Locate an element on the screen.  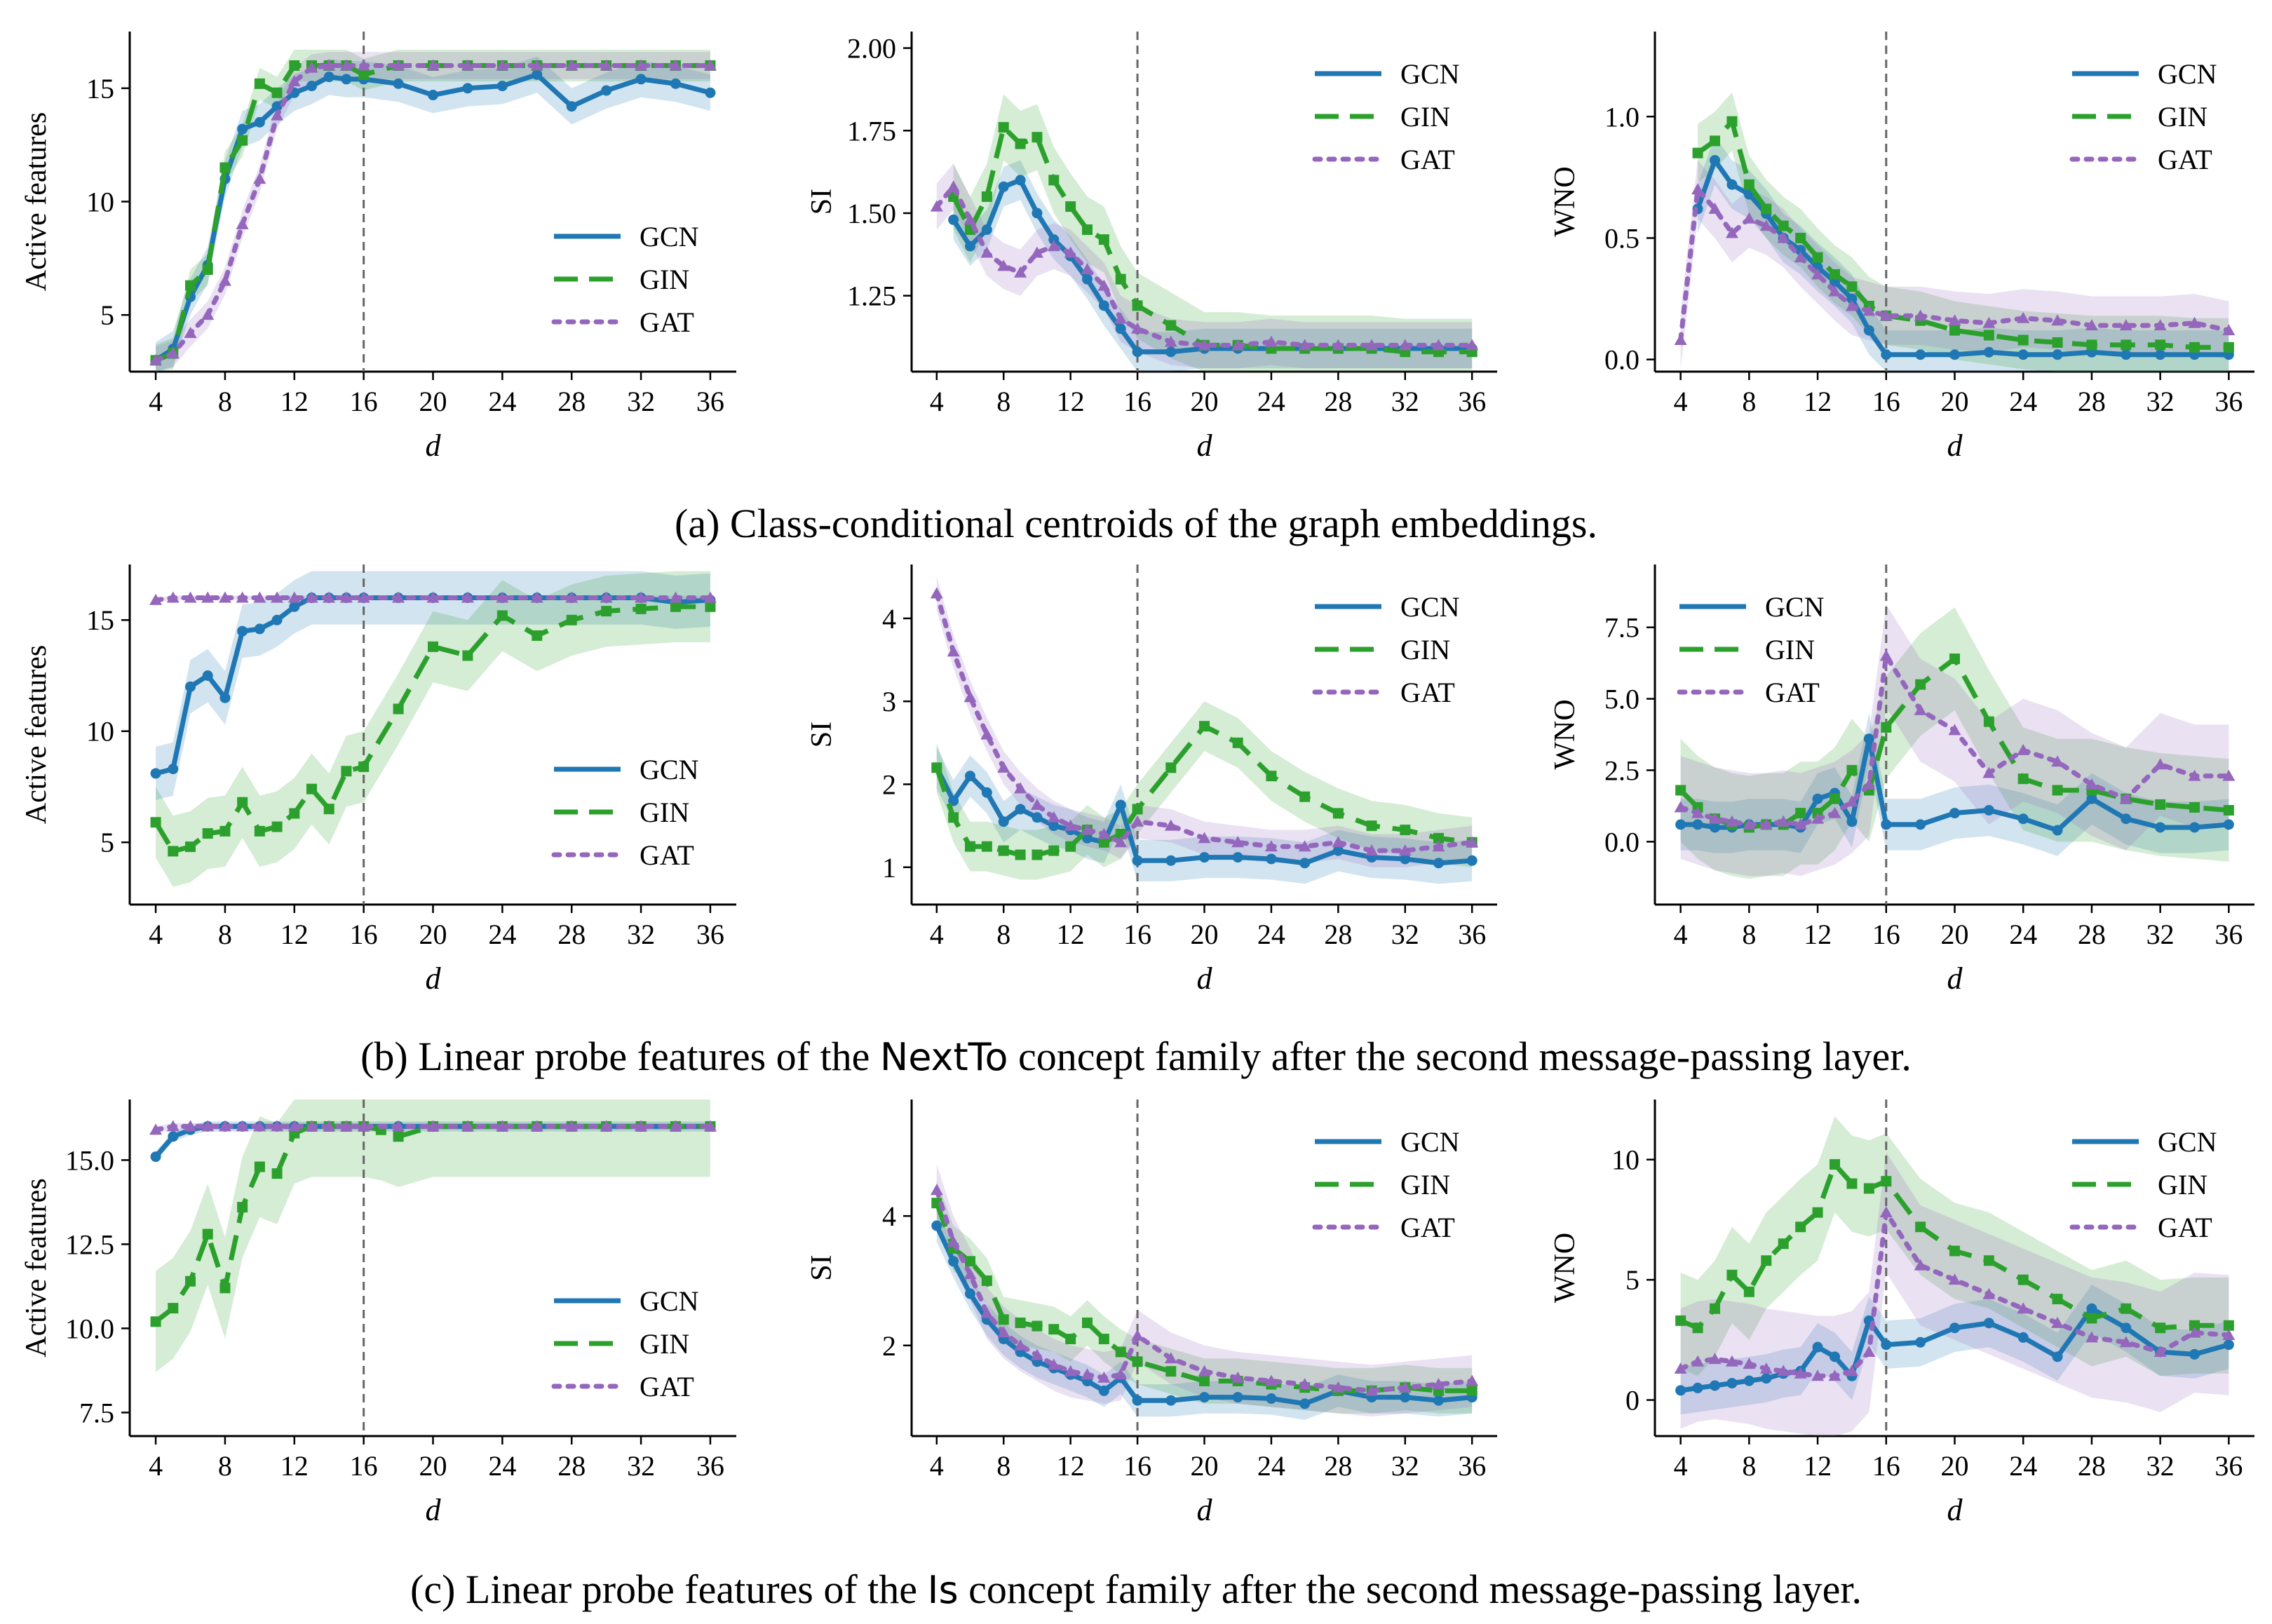
x-tick-label: 20 is located at coordinates (1205, 401).